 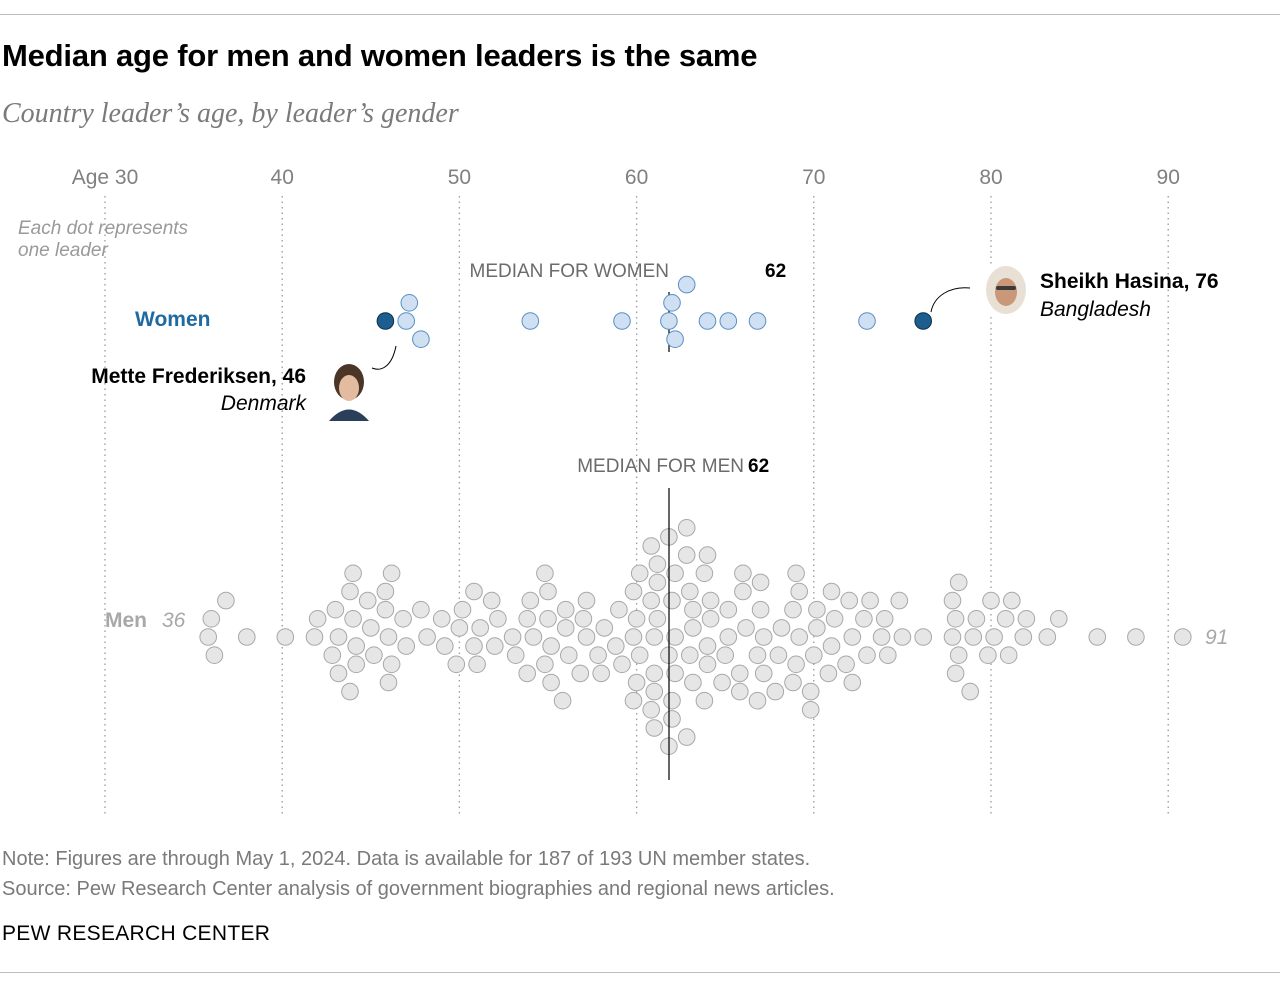 What do you see at coordinates (813, 177) in the screenshot?
I see `x-tick-label: 70` at bounding box center [813, 177].